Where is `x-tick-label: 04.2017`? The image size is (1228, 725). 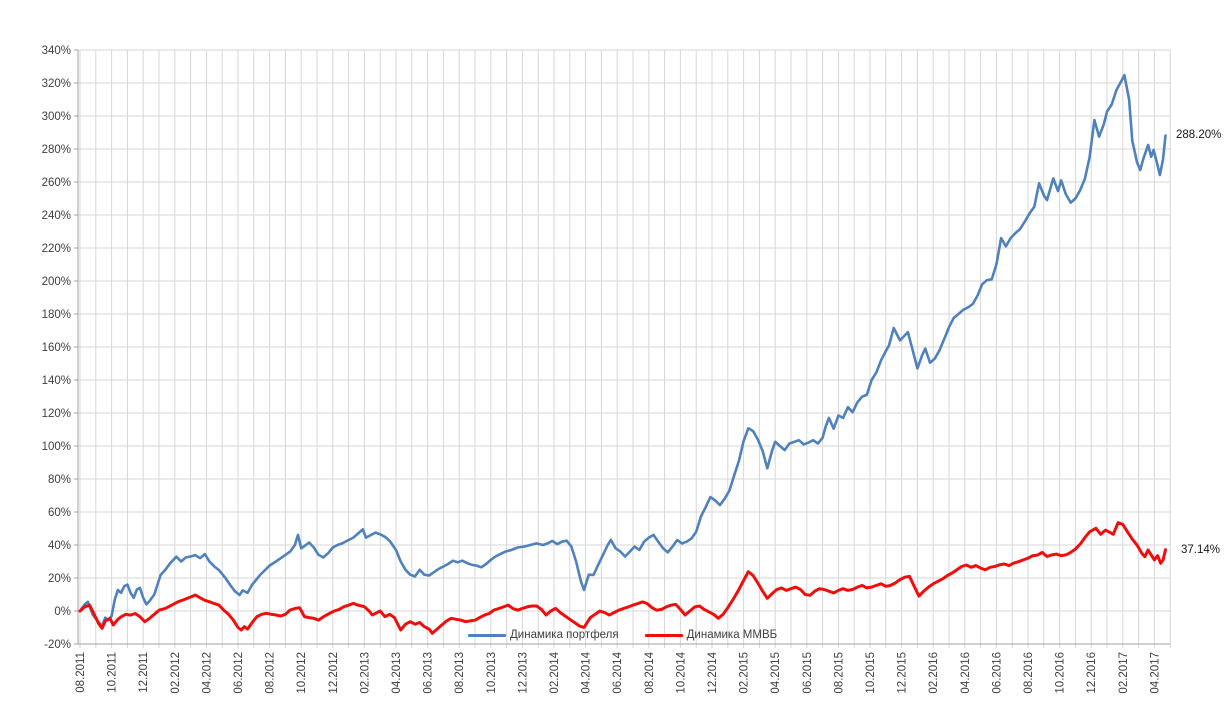
x-tick-label: 04.2017 is located at coordinates (1155, 673).